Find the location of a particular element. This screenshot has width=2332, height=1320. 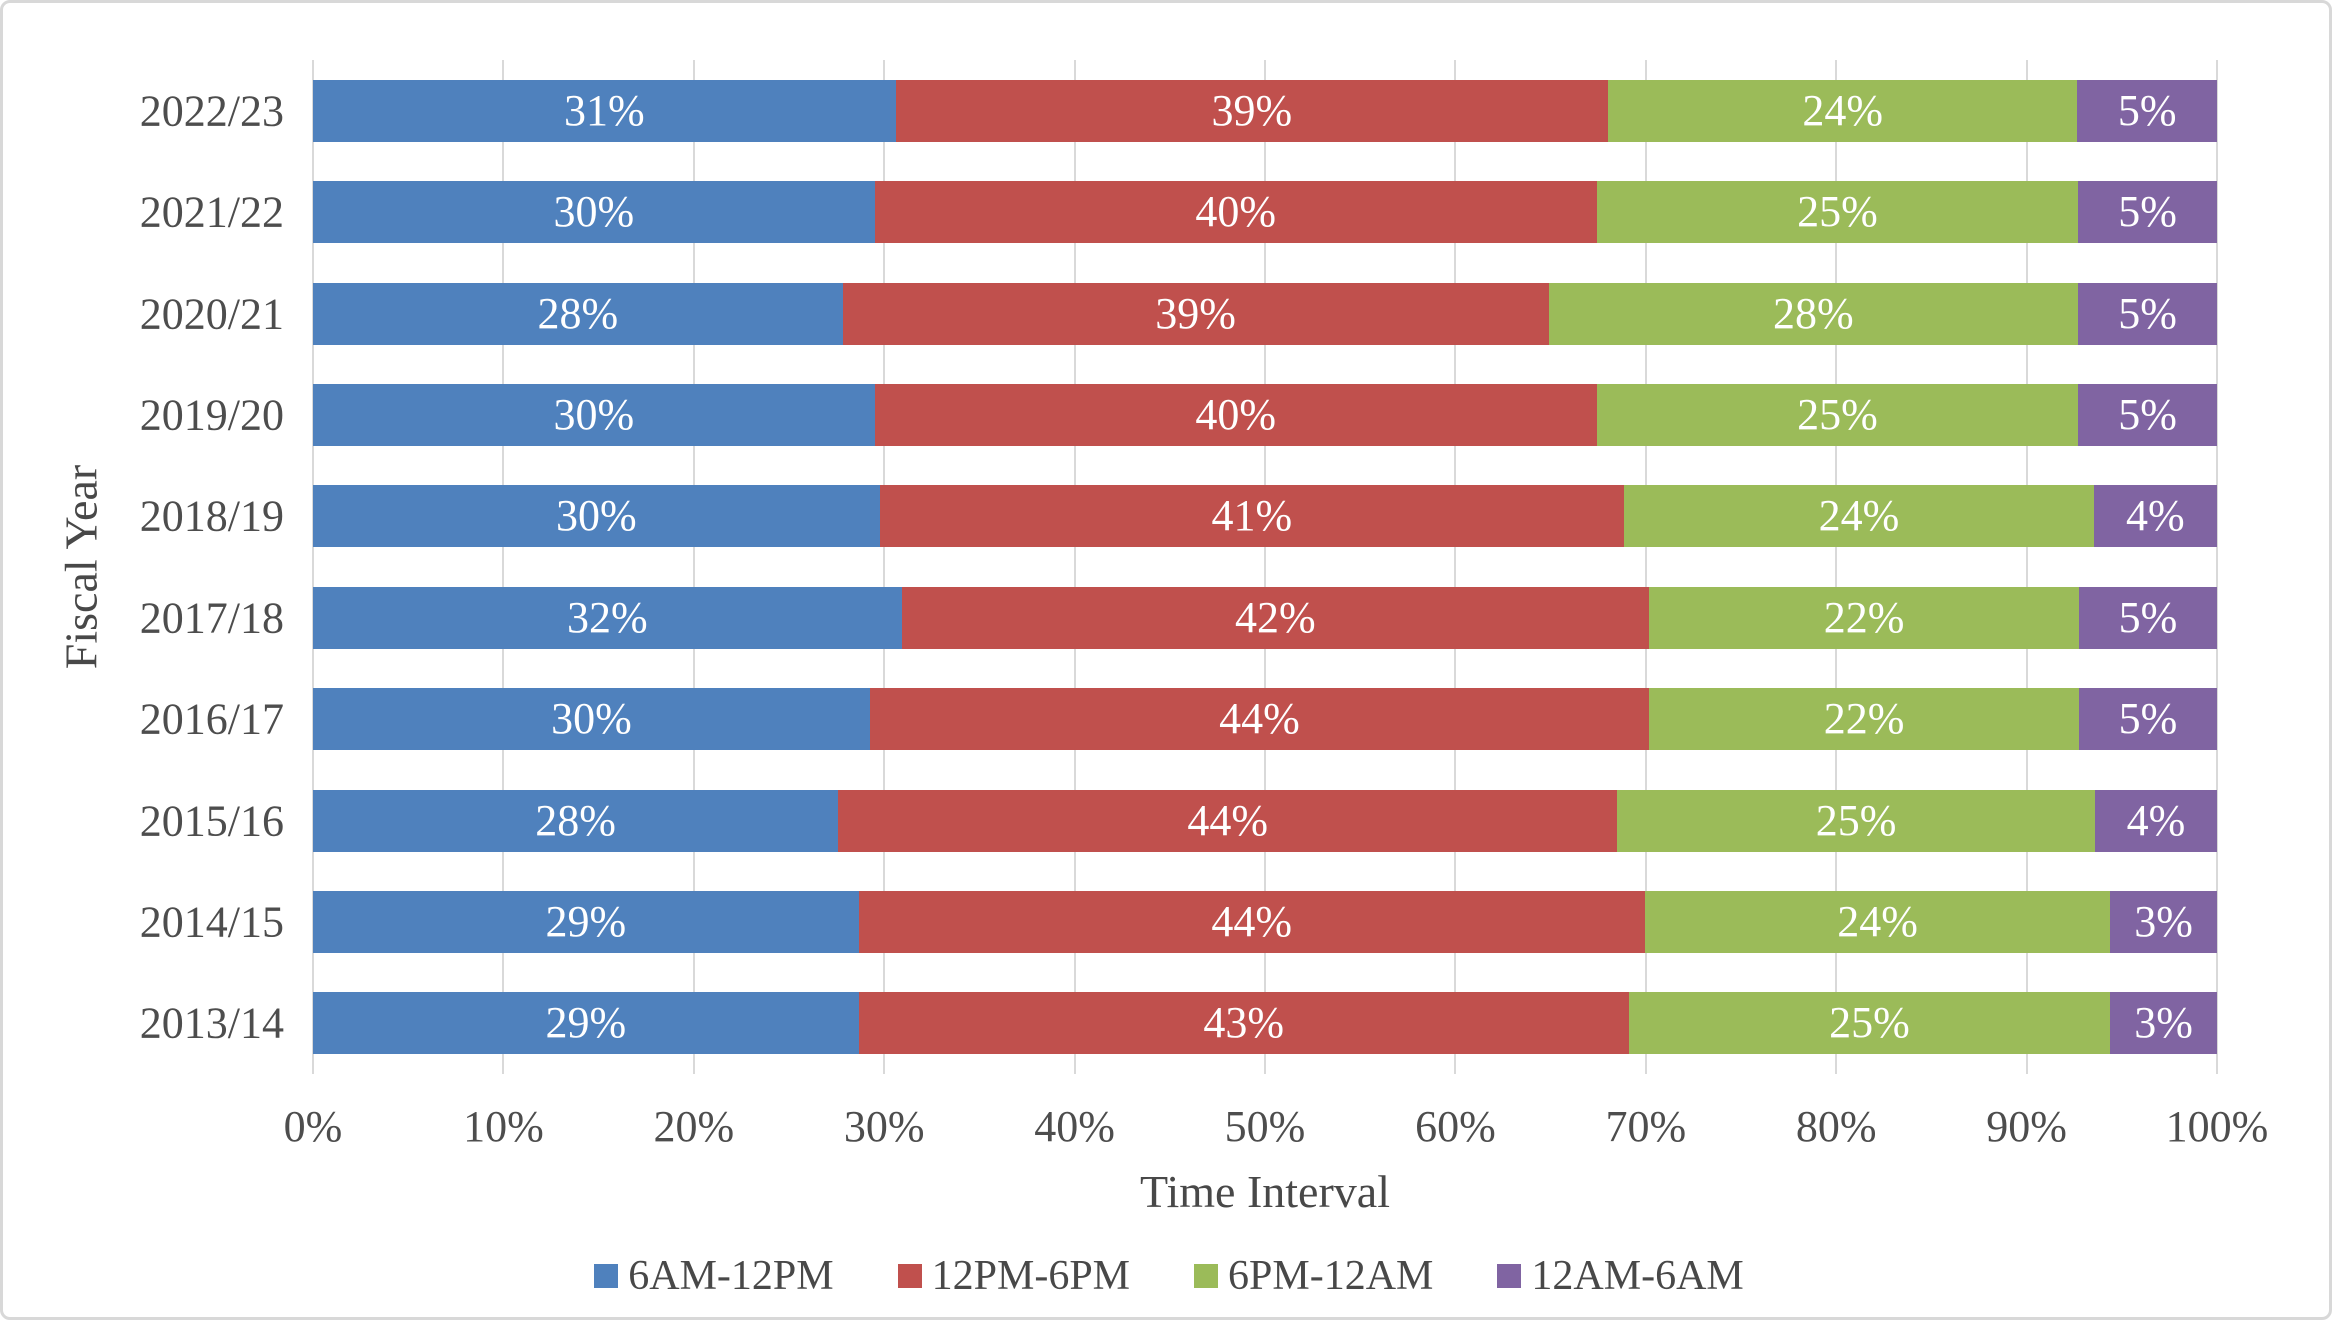

legend-label: 12PM-6PM is located at coordinates (1031, 1276).